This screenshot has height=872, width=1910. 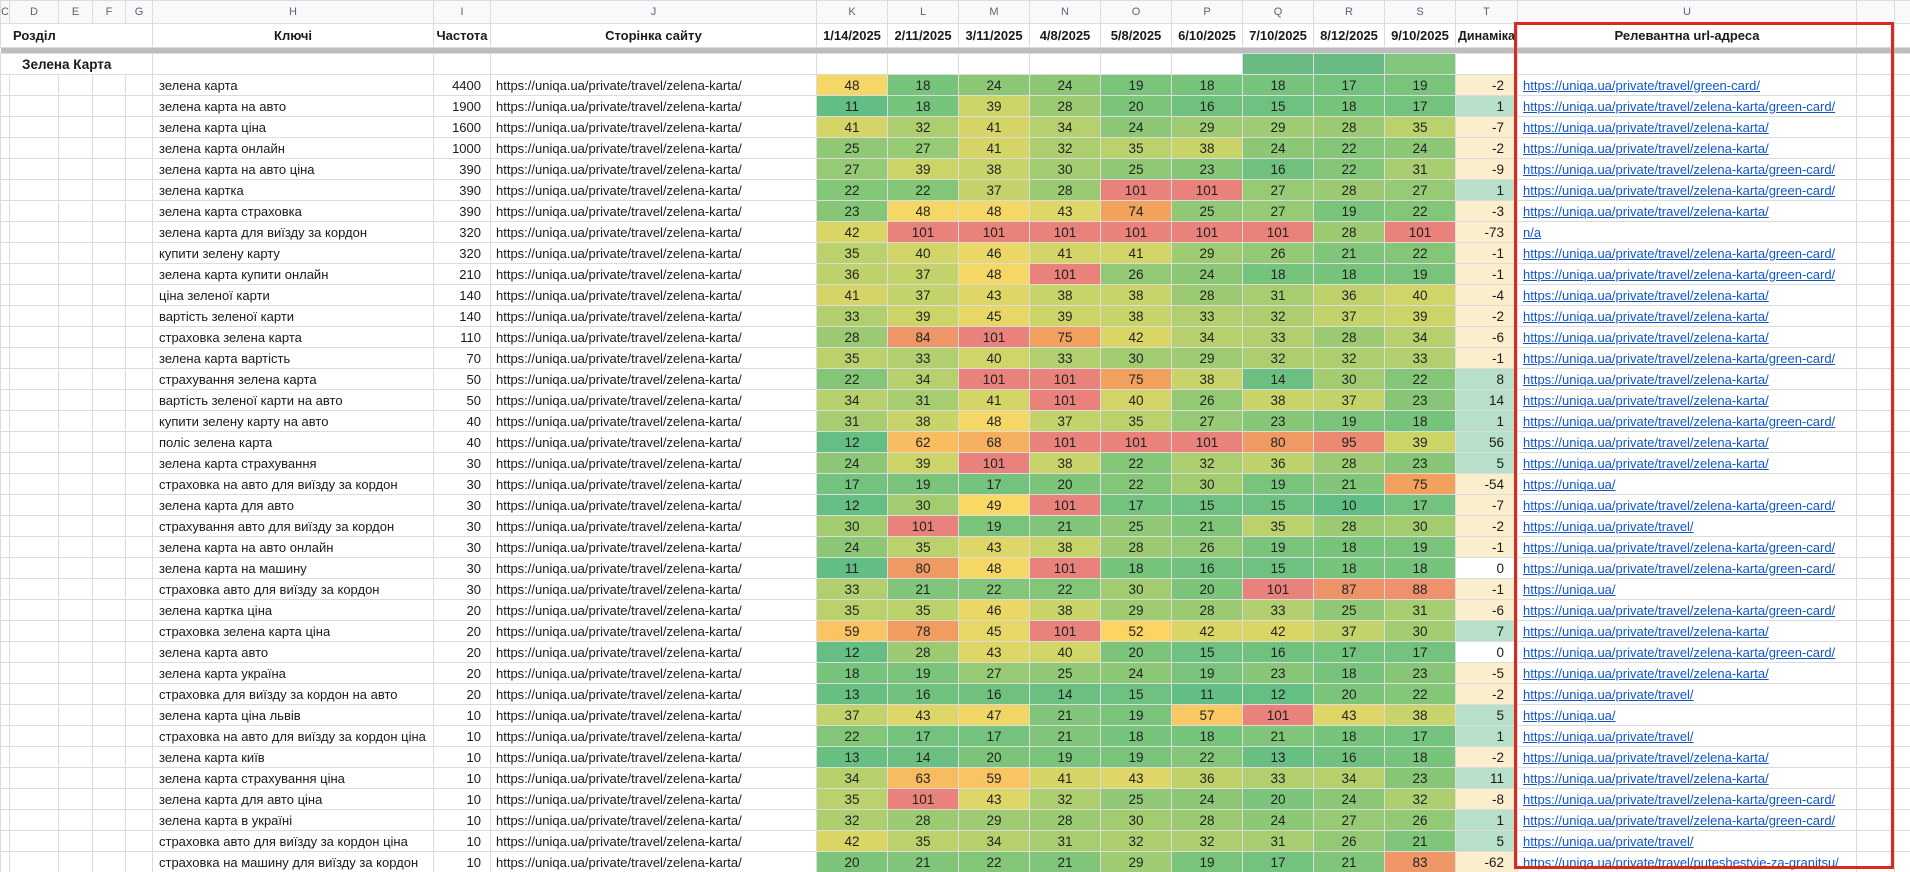 I want to click on position-cell: 10, so click(x=1349, y=505).